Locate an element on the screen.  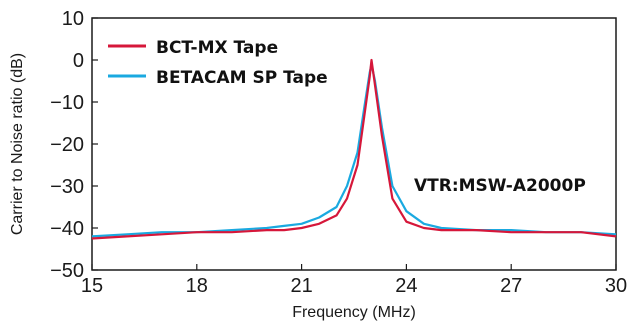
x-tick-label: 15 is located at coordinates (92, 286).